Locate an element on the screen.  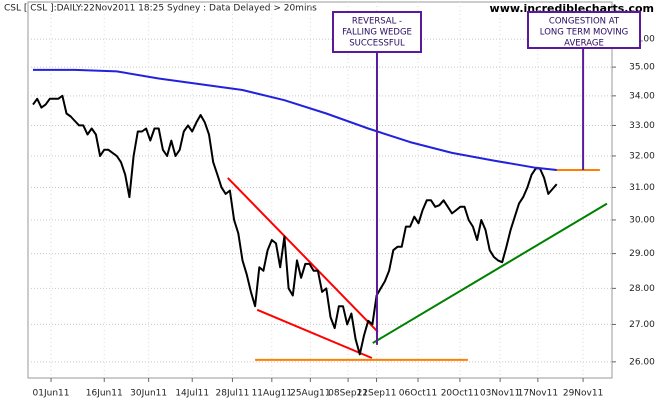
x-tick-label: 20Oct11 is located at coordinates (460, 394).